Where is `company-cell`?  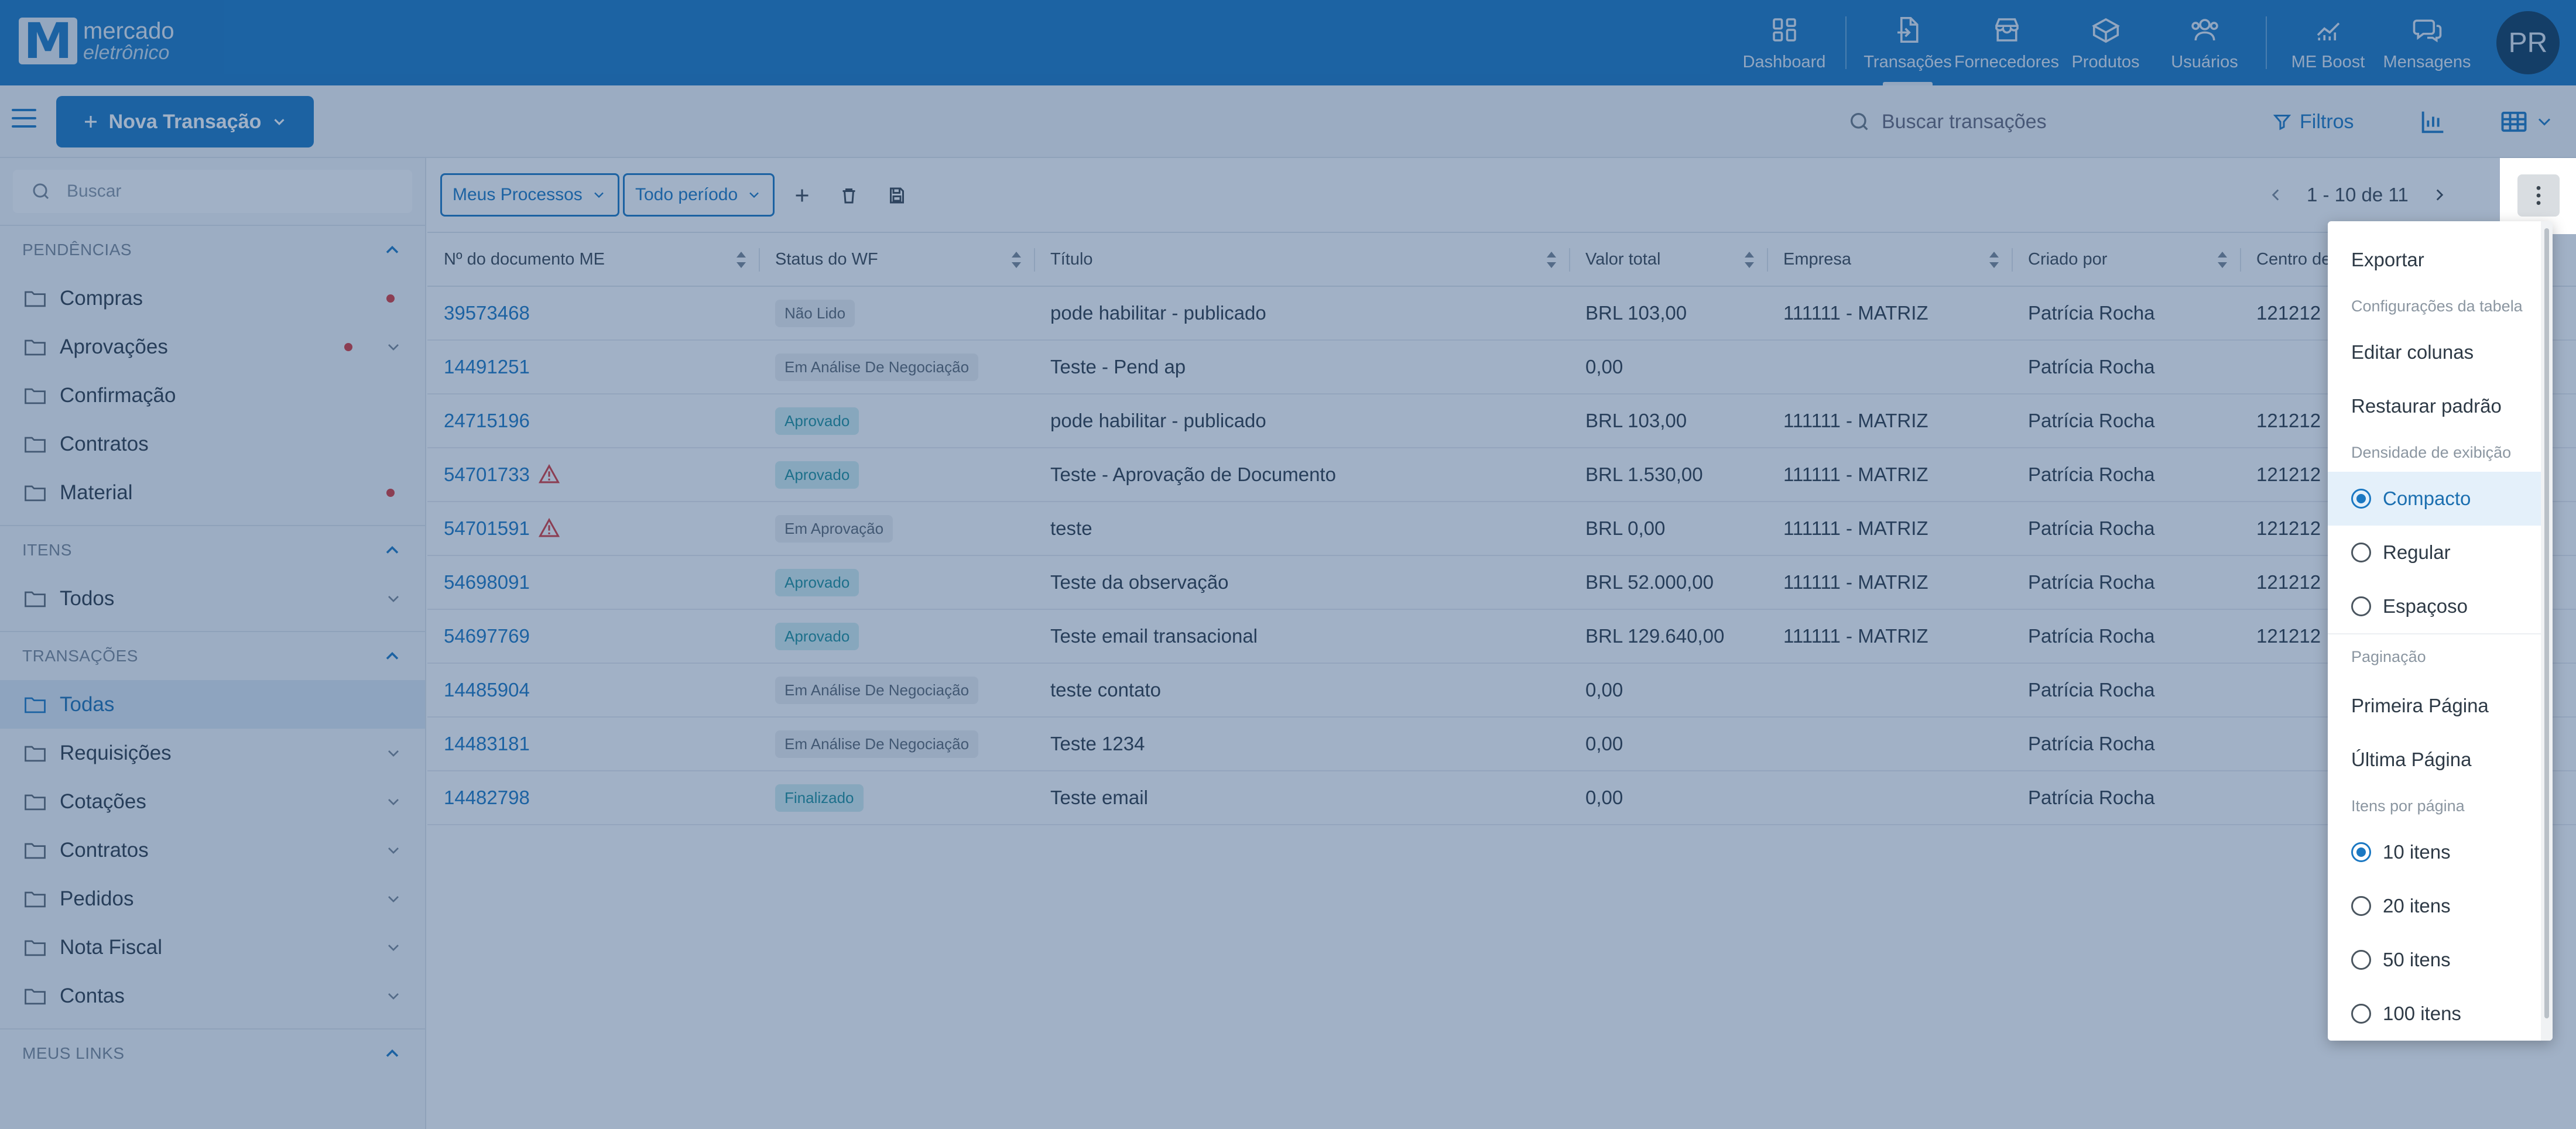
company-cell is located at coordinates (1889, 744).